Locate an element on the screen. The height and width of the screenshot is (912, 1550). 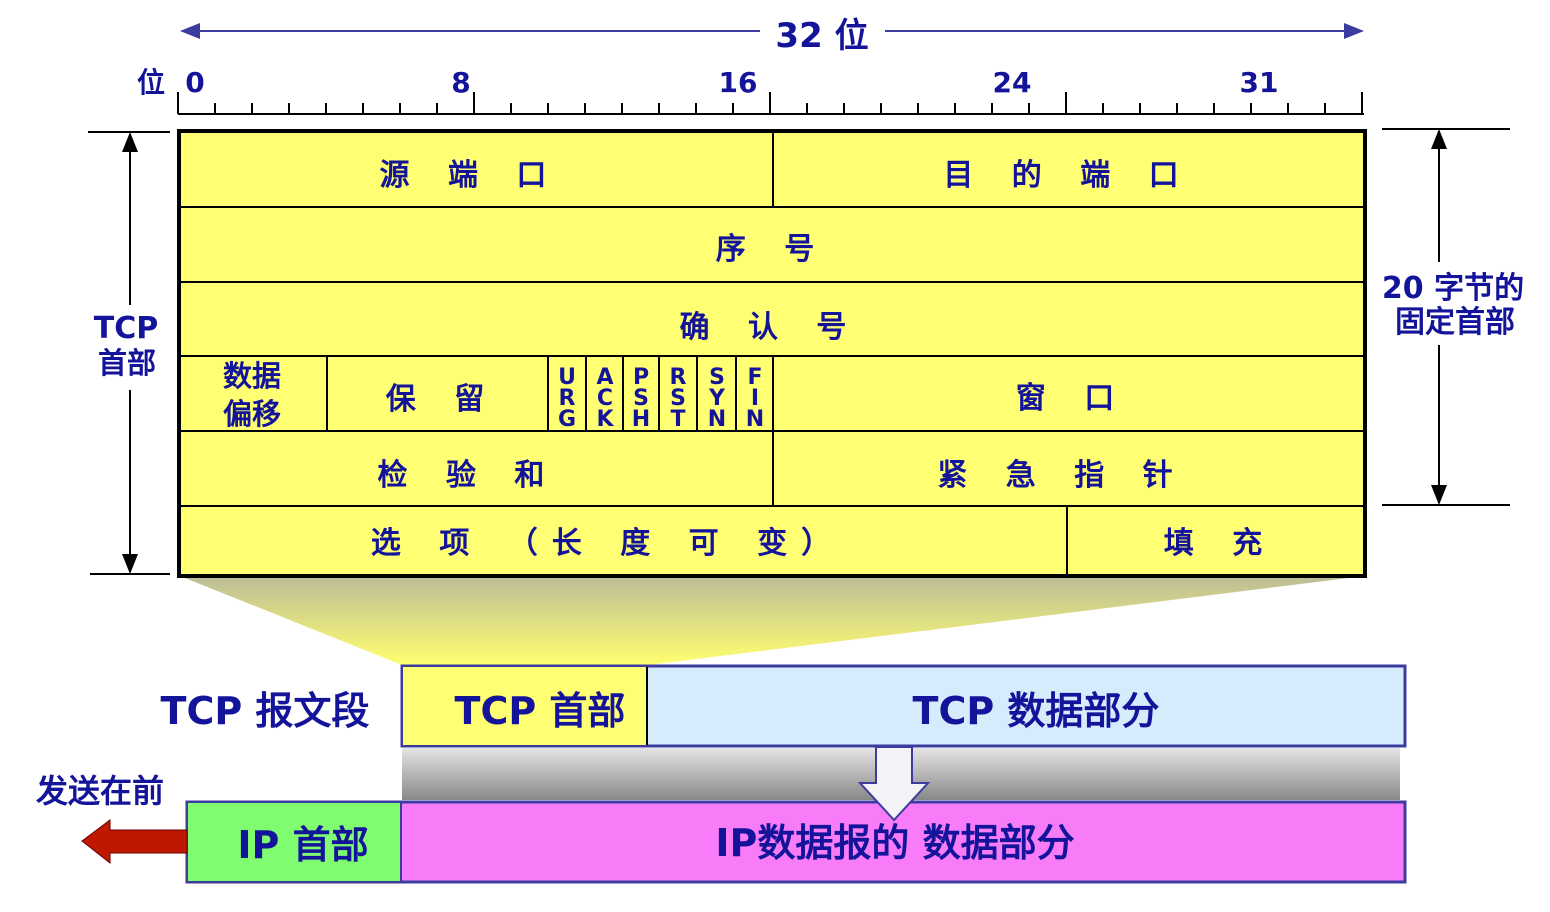
tcp-segment-header: TCP 首部 is located at coordinates (540, 711).